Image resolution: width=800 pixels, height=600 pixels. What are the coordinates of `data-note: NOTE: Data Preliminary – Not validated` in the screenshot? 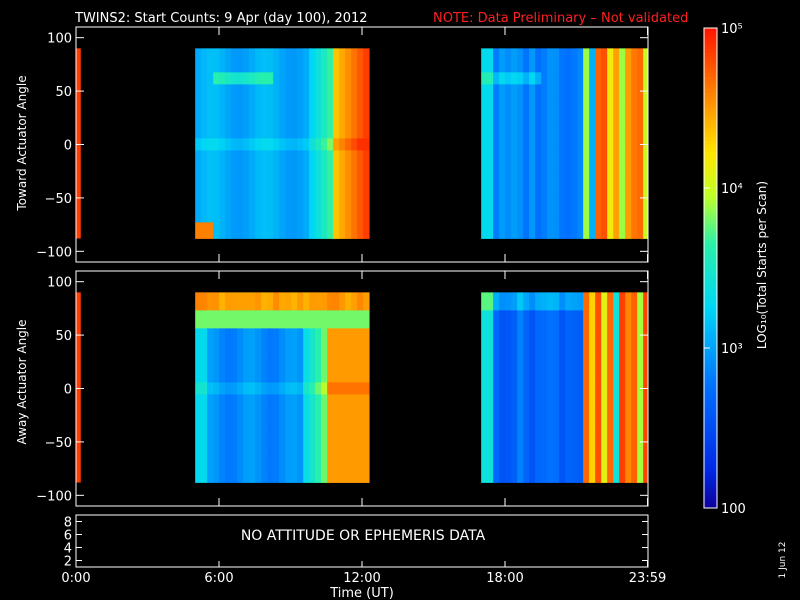 It's located at (560, 18).